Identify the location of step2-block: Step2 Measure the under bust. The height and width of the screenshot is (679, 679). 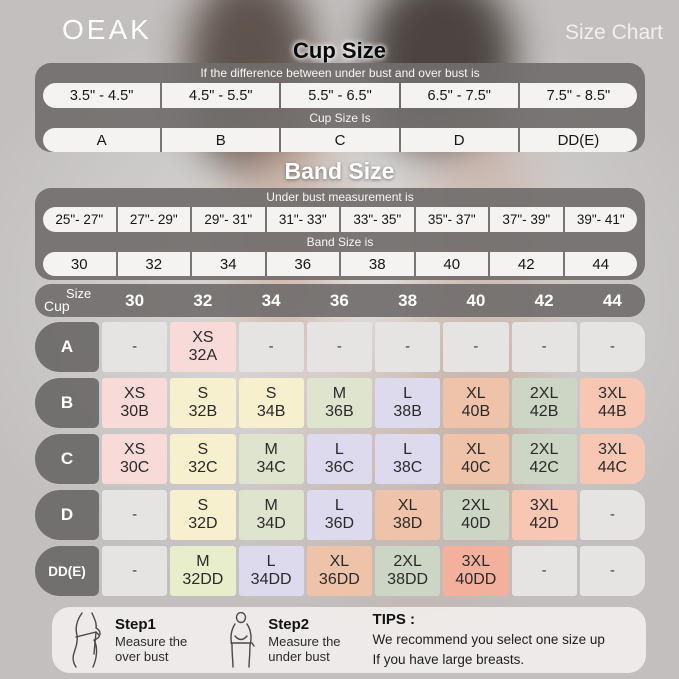
(282, 640).